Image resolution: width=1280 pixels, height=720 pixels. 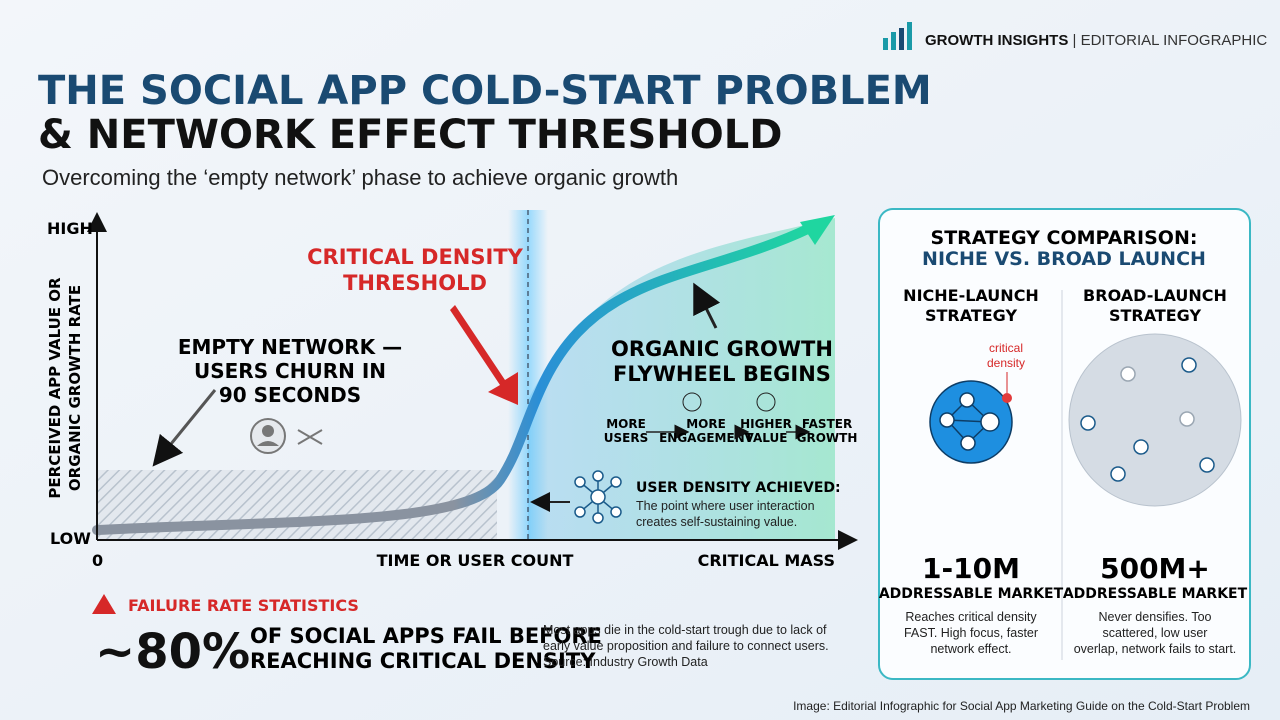 What do you see at coordinates (1155, 295) in the screenshot?
I see `column-heading: BROAD-LAUNCH` at bounding box center [1155, 295].